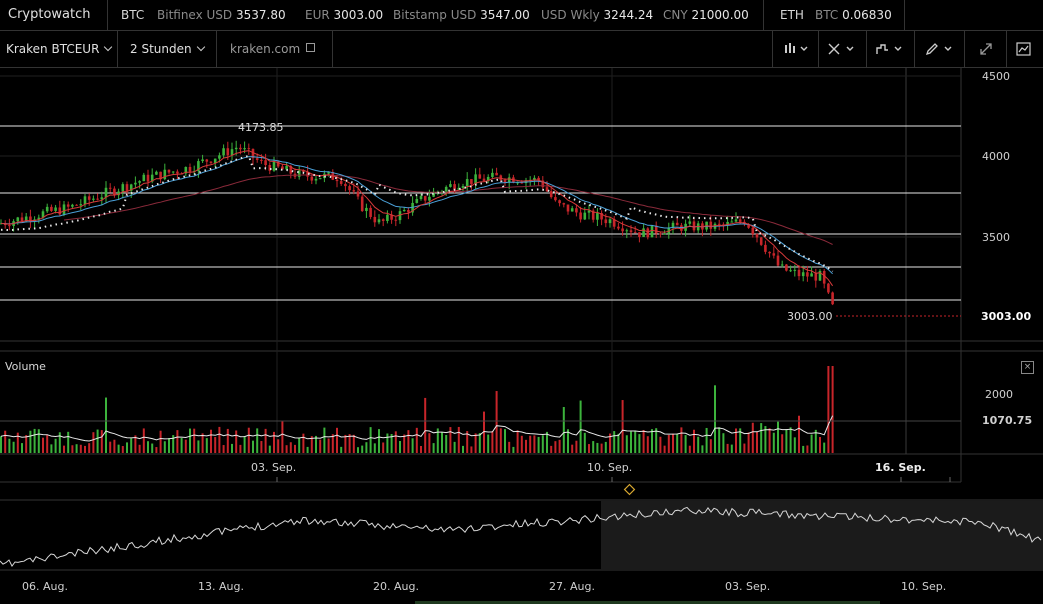  What do you see at coordinates (986, 49) in the screenshot?
I see `expand-icon` at bounding box center [986, 49].